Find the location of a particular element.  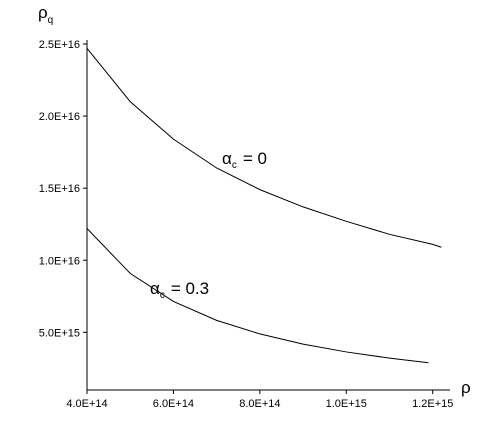

x-tick-label: 1.2E+15 is located at coordinates (432, 404).